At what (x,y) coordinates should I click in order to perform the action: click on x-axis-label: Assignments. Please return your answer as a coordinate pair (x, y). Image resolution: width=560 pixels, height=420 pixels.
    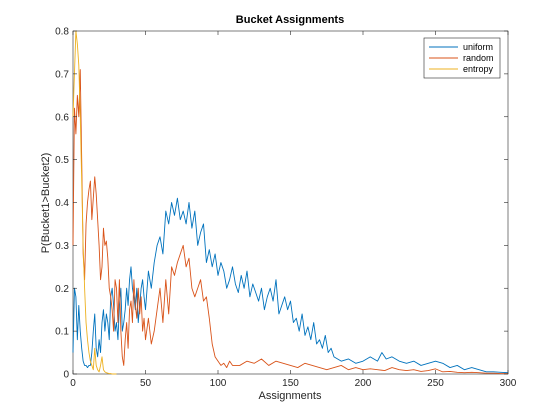
    Looking at the image, I should click on (290, 396).